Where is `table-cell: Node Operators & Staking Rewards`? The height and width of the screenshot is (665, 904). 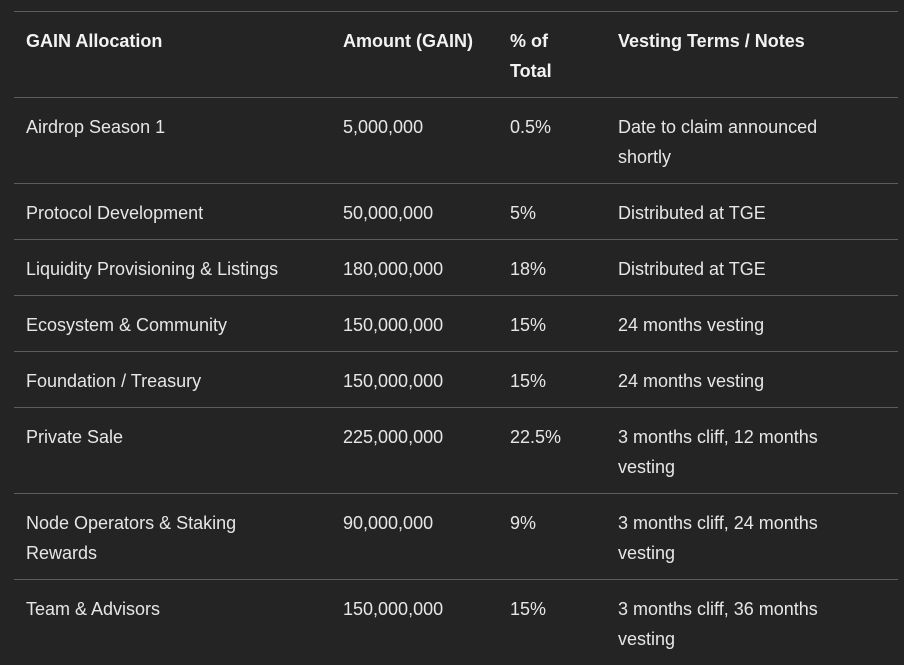 table-cell: Node Operators & Staking Rewards is located at coordinates (172, 537).